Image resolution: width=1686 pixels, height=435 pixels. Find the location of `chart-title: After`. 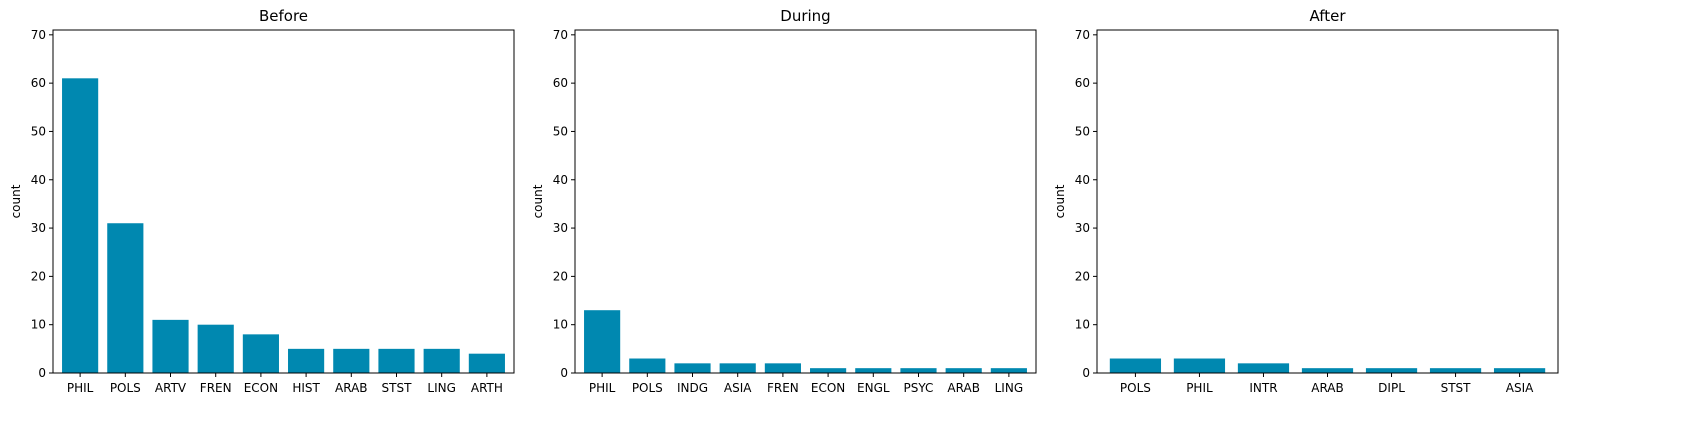

chart-title: After is located at coordinates (1327, 16).